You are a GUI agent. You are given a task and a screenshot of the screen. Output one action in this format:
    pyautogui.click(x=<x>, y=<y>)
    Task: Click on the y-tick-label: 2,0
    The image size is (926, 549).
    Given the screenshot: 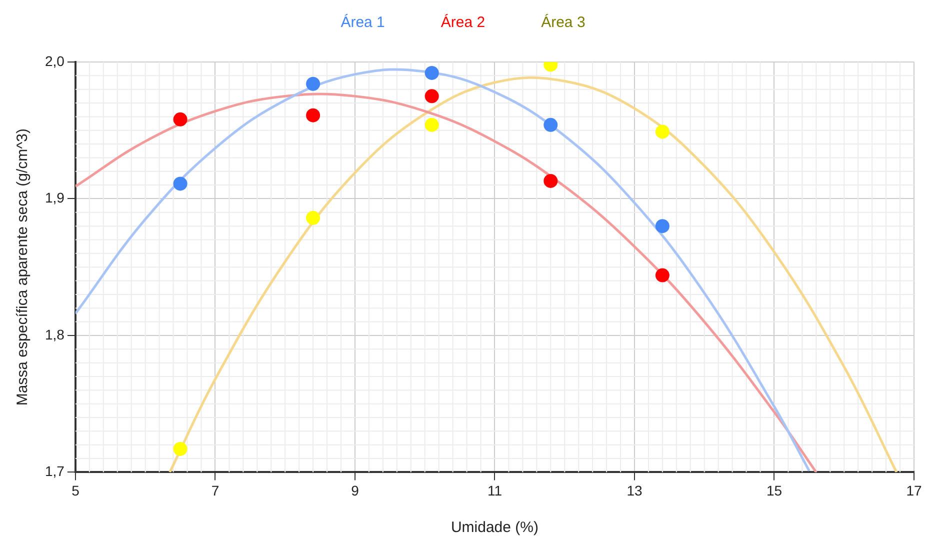 What is the action you would take?
    pyautogui.click(x=54, y=60)
    